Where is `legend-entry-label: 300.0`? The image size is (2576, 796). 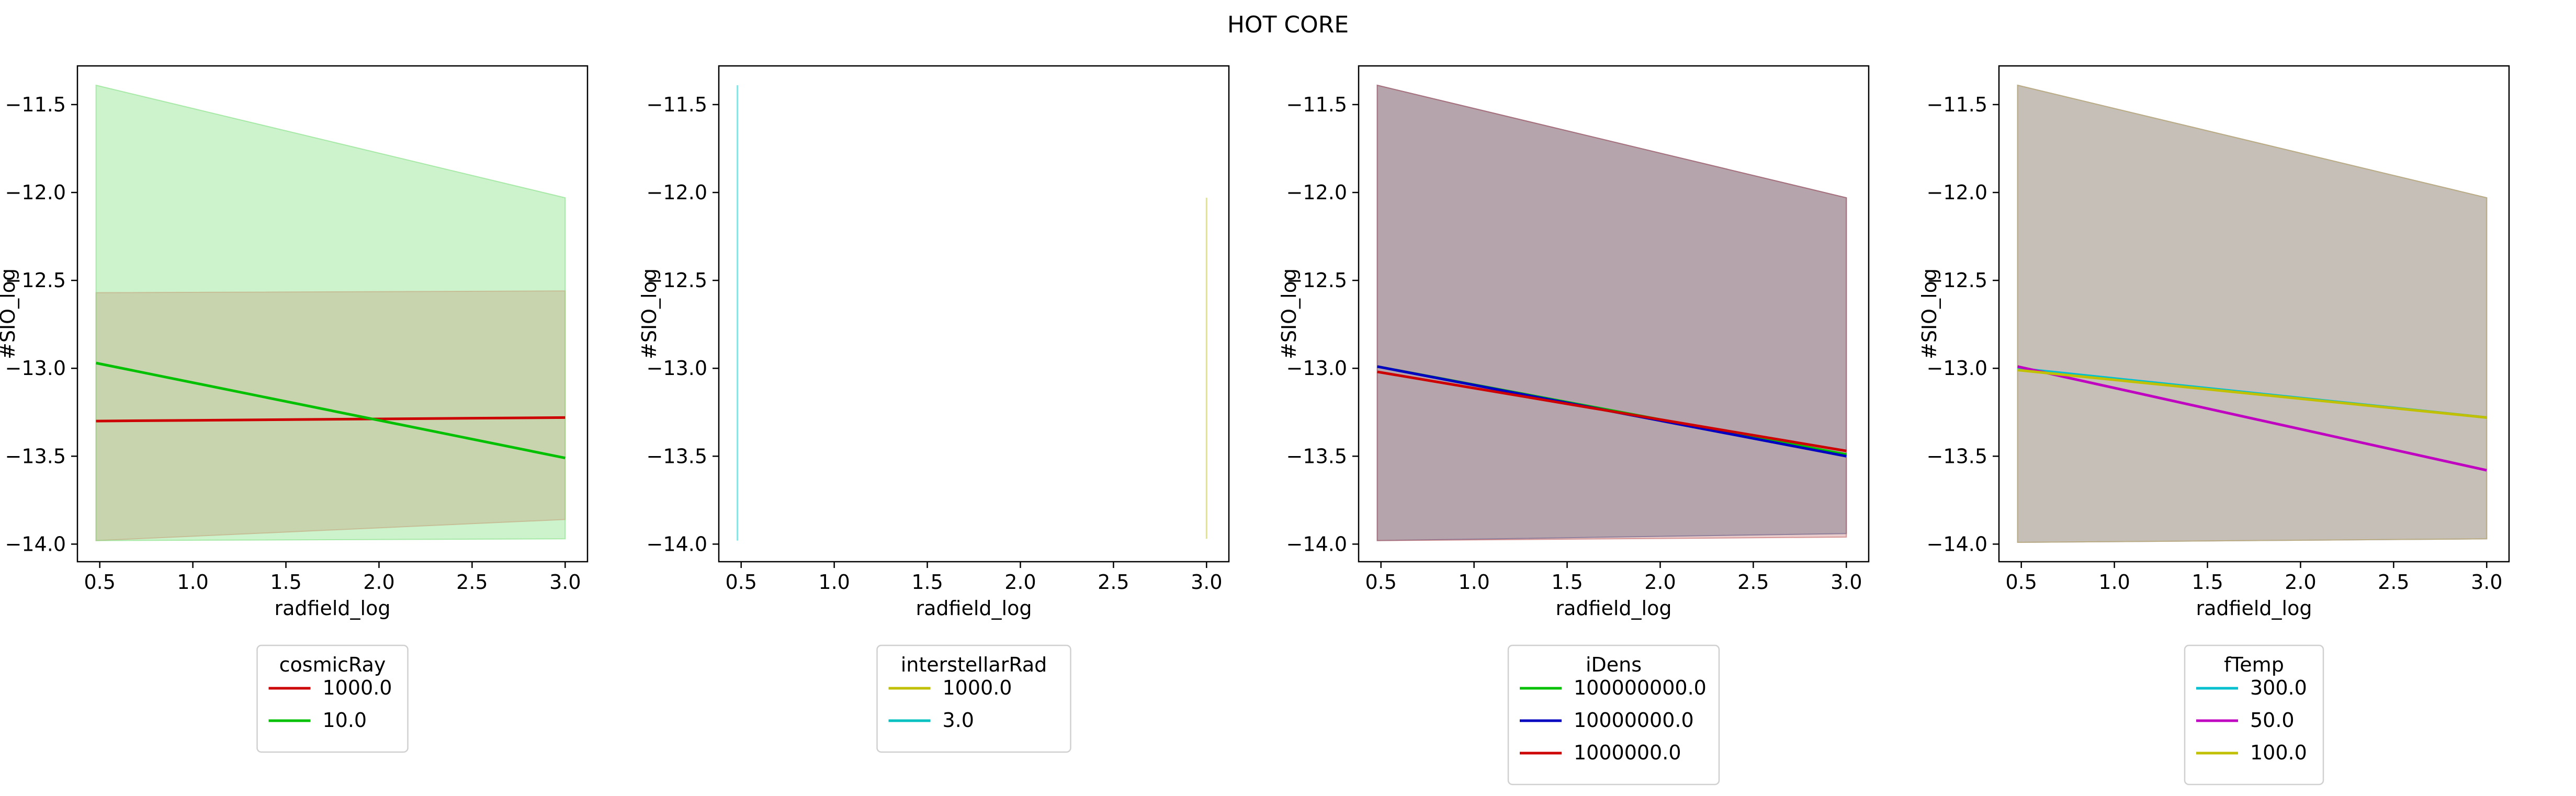
legend-entry-label: 300.0 is located at coordinates (2279, 687).